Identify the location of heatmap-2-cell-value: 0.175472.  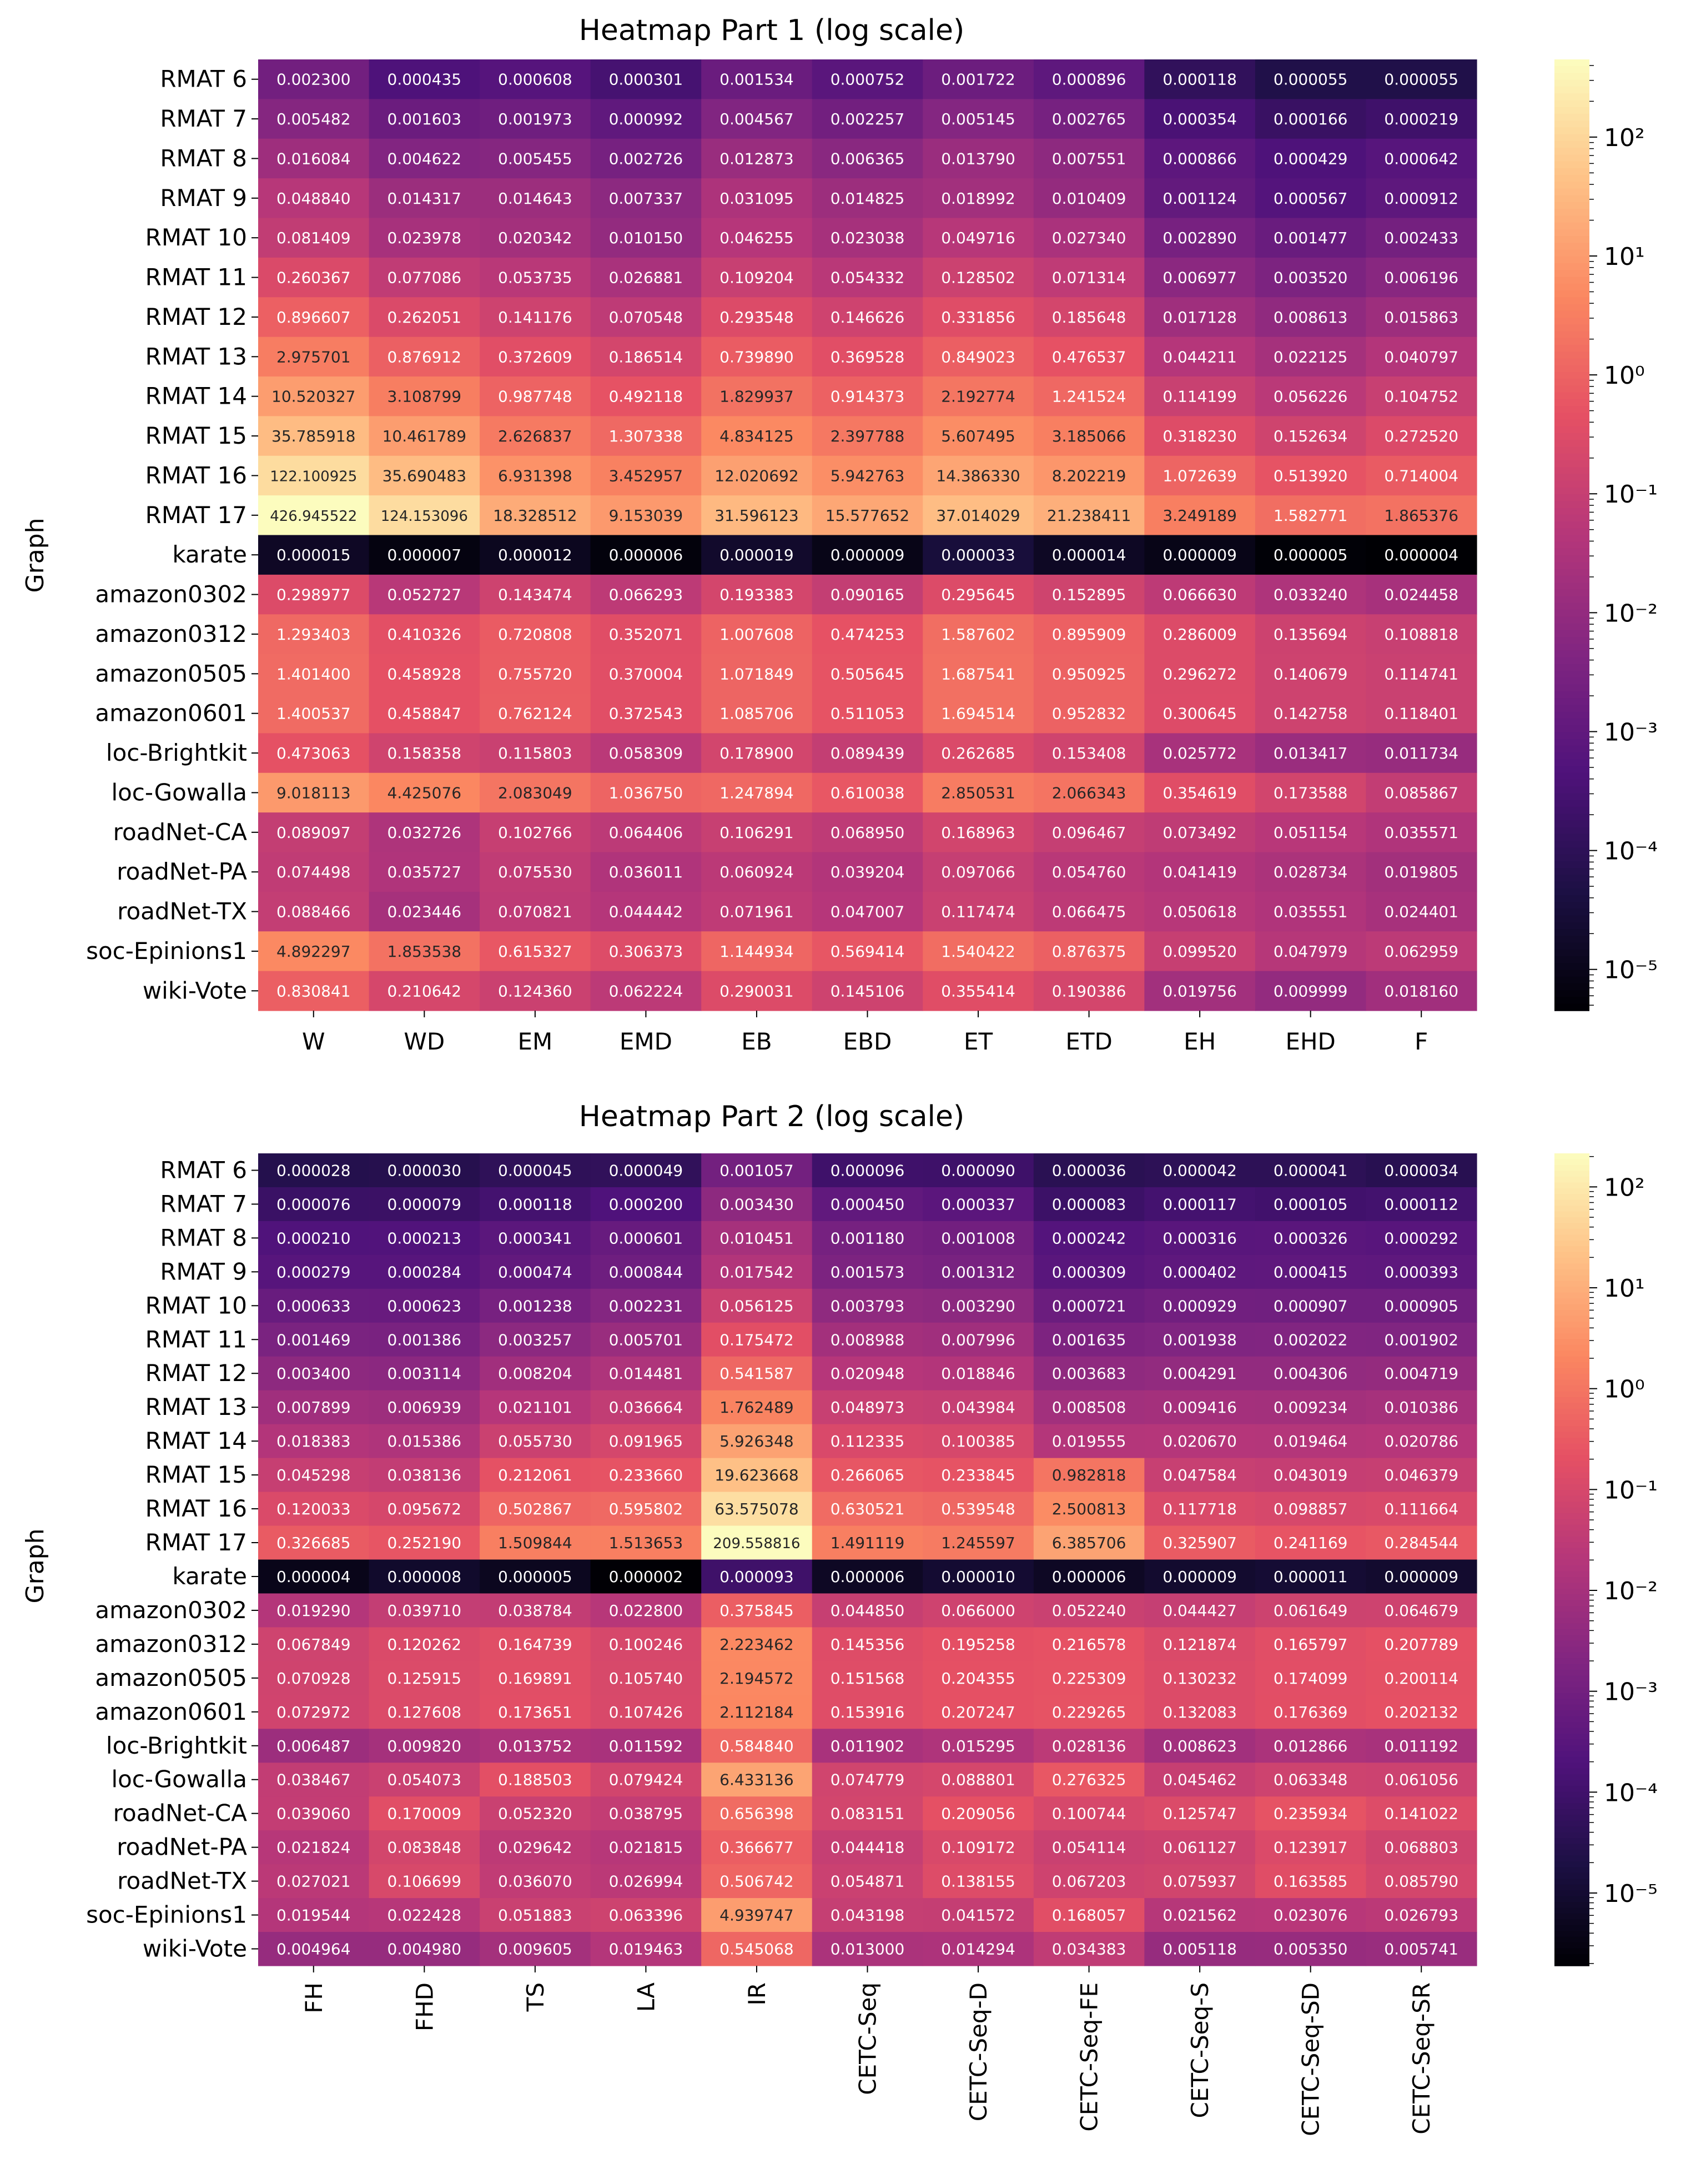
(757, 1340).